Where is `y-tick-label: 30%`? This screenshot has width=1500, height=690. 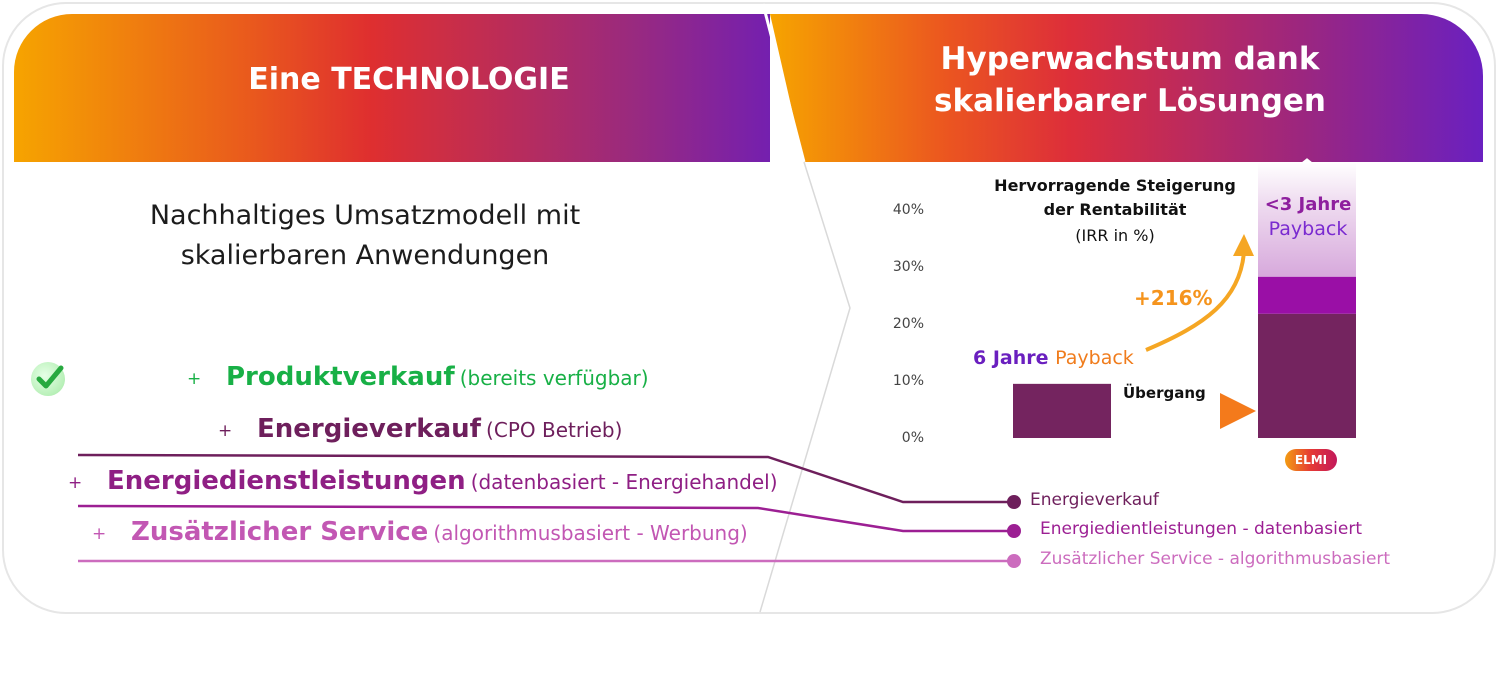 y-tick-label: 30% is located at coordinates (908, 267).